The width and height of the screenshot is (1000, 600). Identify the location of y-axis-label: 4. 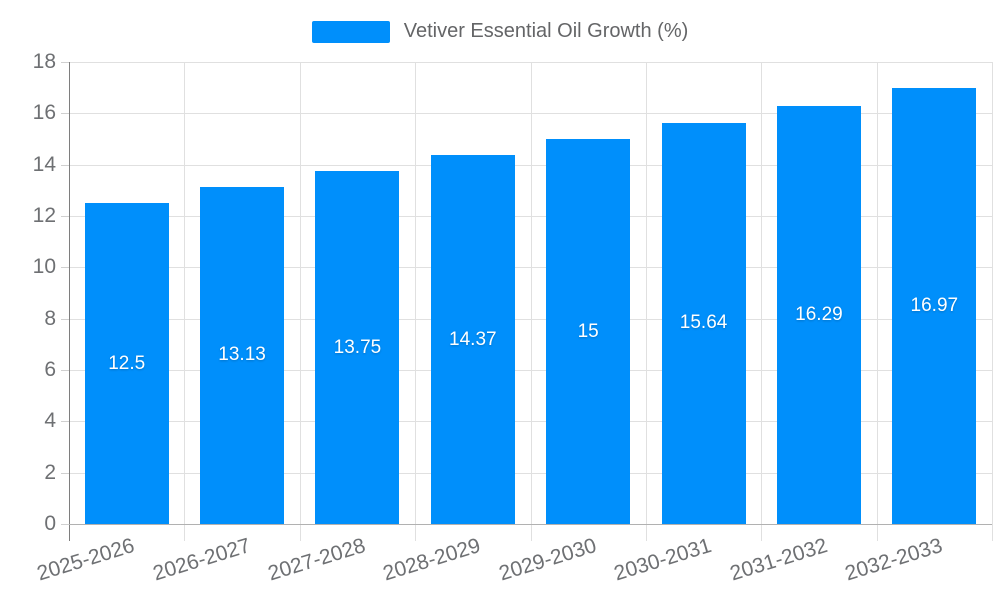
(50, 421).